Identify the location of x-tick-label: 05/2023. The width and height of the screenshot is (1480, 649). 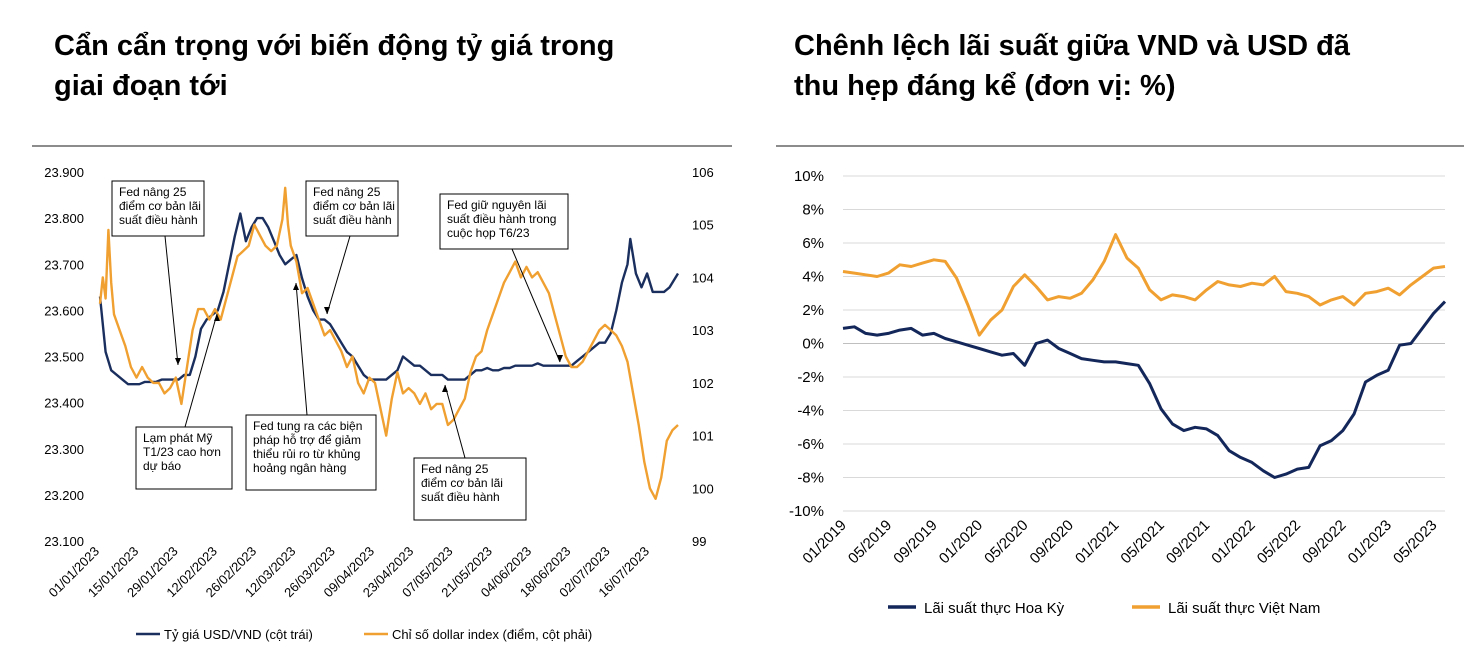
(1415, 542).